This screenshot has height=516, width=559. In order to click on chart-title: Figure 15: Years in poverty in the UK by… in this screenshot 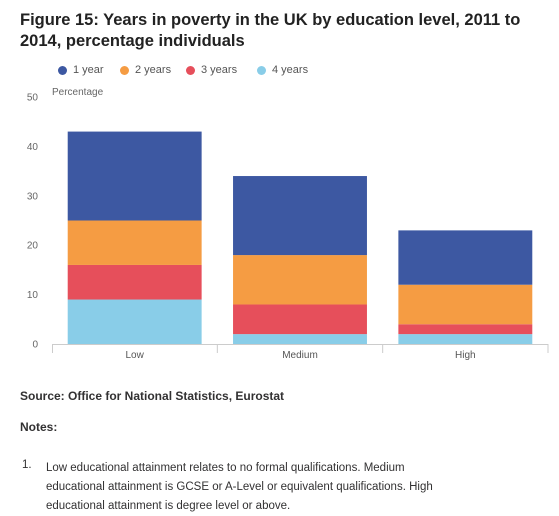, I will do `click(270, 30)`.